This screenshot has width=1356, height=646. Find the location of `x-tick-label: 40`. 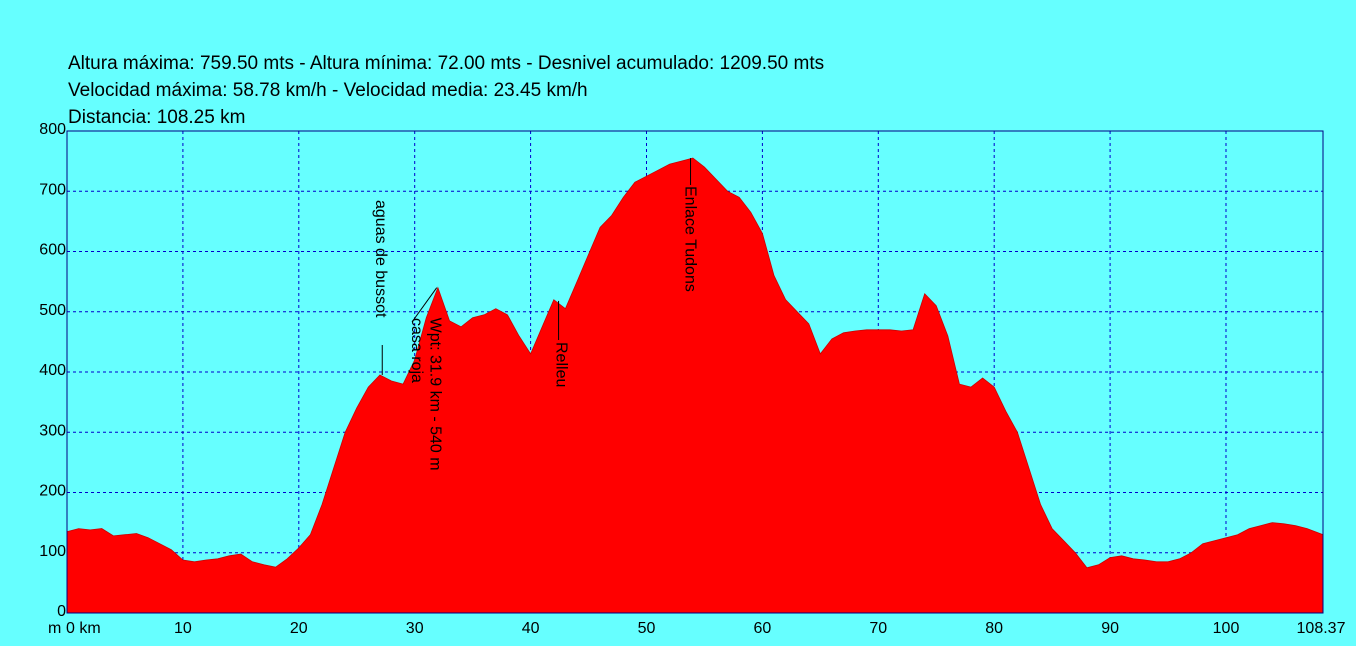

x-tick-label: 40 is located at coordinates (531, 628).